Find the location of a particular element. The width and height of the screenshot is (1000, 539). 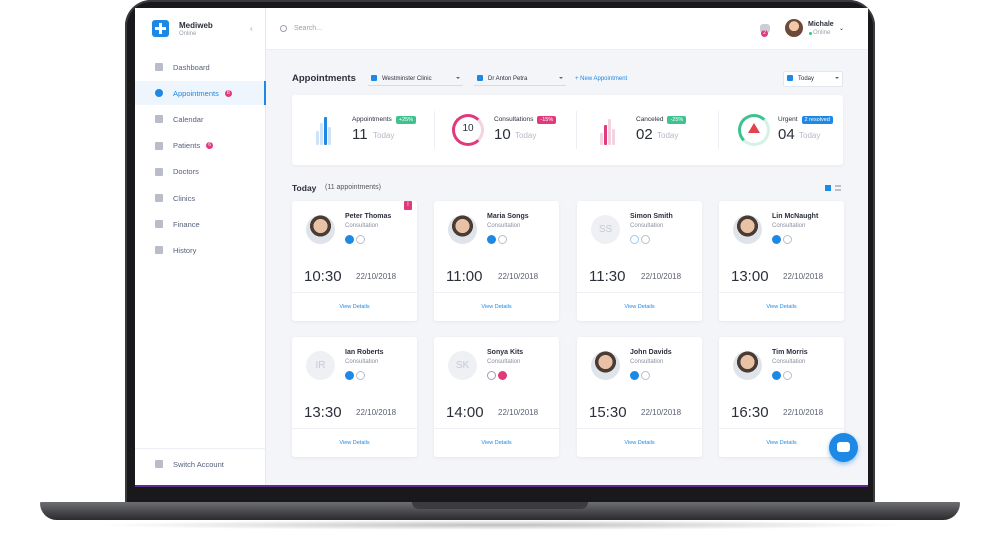

brand-name: Mediweb is located at coordinates (196, 25).